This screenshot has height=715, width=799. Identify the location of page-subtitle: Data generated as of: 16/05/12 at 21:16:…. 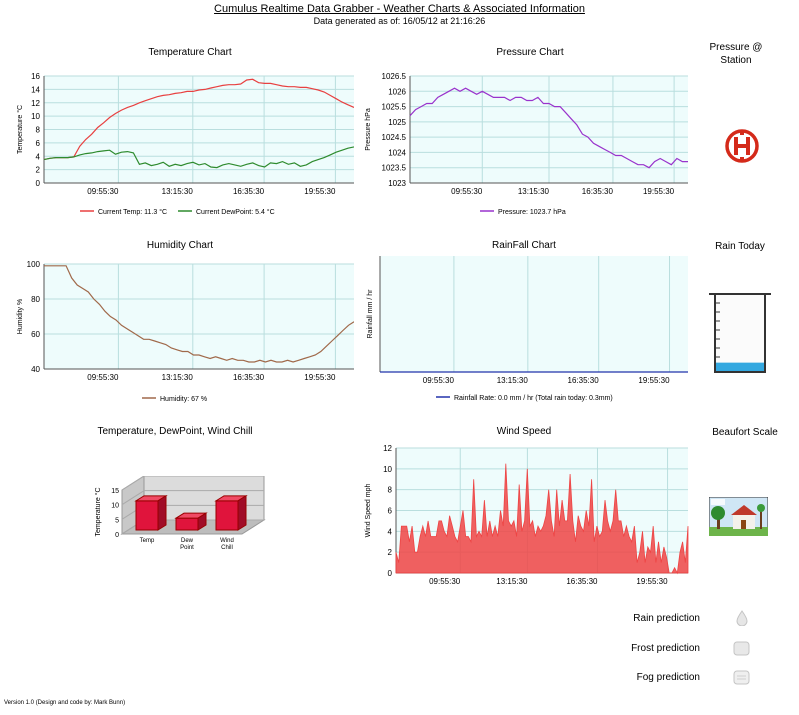
(399, 21).